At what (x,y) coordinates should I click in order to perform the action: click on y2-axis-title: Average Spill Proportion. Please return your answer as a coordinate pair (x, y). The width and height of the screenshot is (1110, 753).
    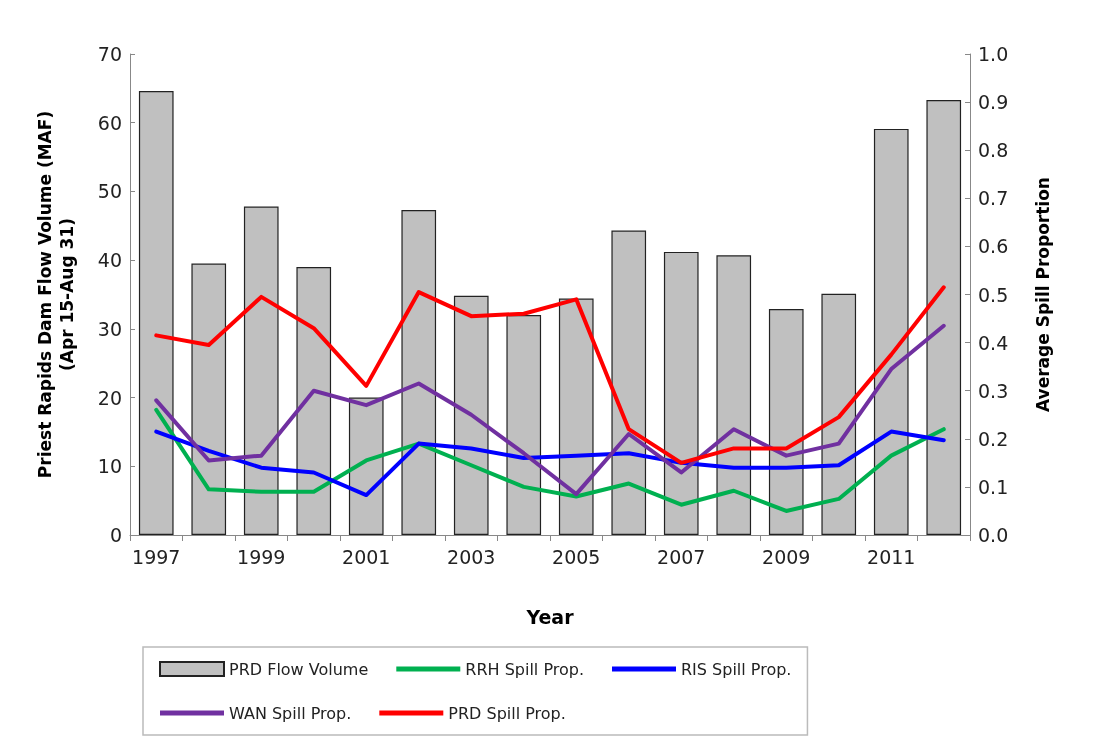
    Looking at the image, I should click on (1043, 294).